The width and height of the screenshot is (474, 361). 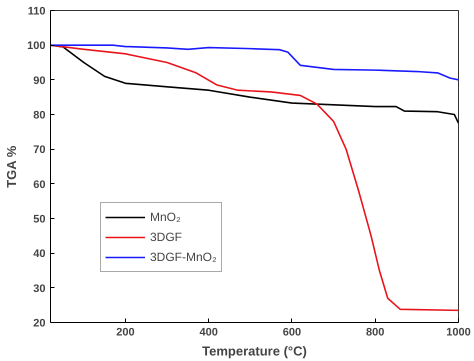 What do you see at coordinates (183, 257) in the screenshot?
I see `legend-label: 3DGF-MnO₂` at bounding box center [183, 257].